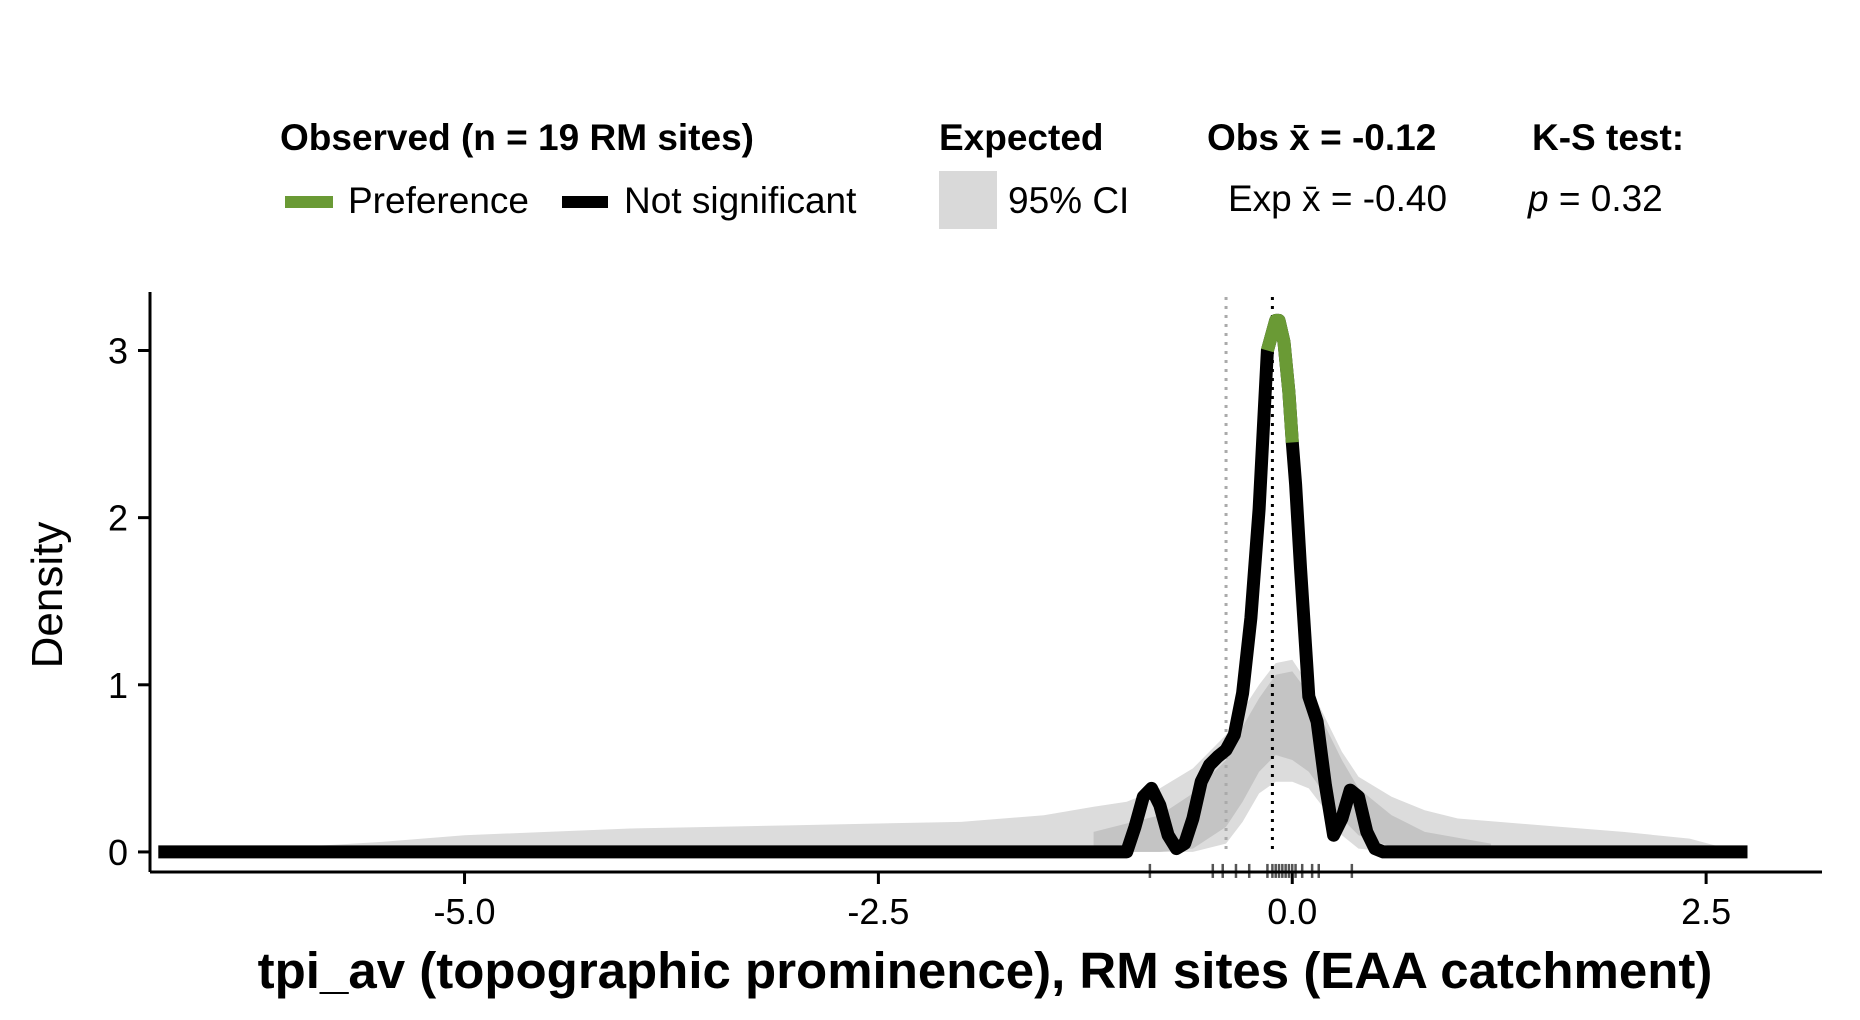 The width and height of the screenshot is (1860, 1020). I want to click on x-tick-label: 0.0, so click(1292, 911).